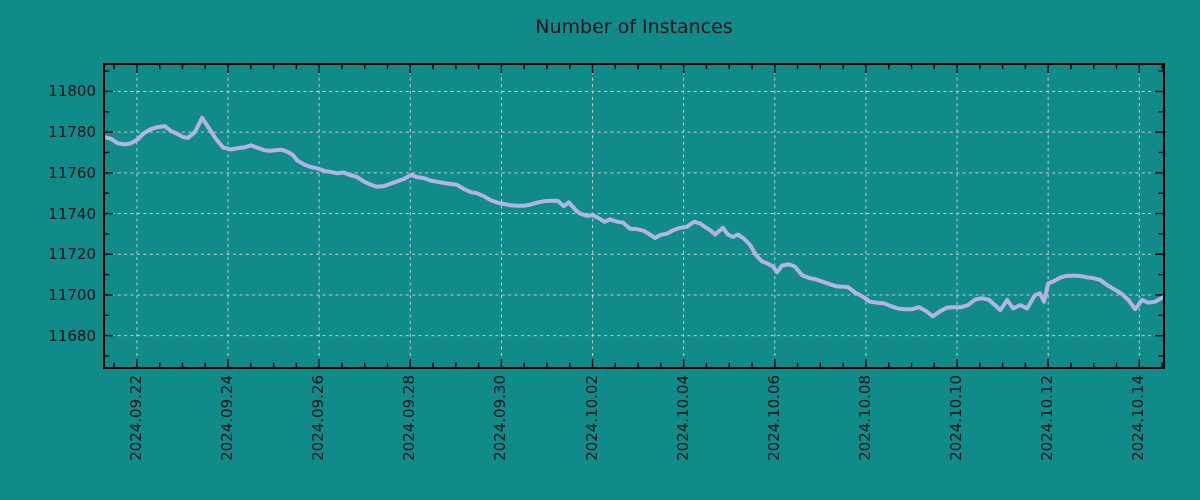 Image resolution: width=1200 pixels, height=500 pixels. I want to click on x-tick-label: 2024.10.06, so click(773, 418).